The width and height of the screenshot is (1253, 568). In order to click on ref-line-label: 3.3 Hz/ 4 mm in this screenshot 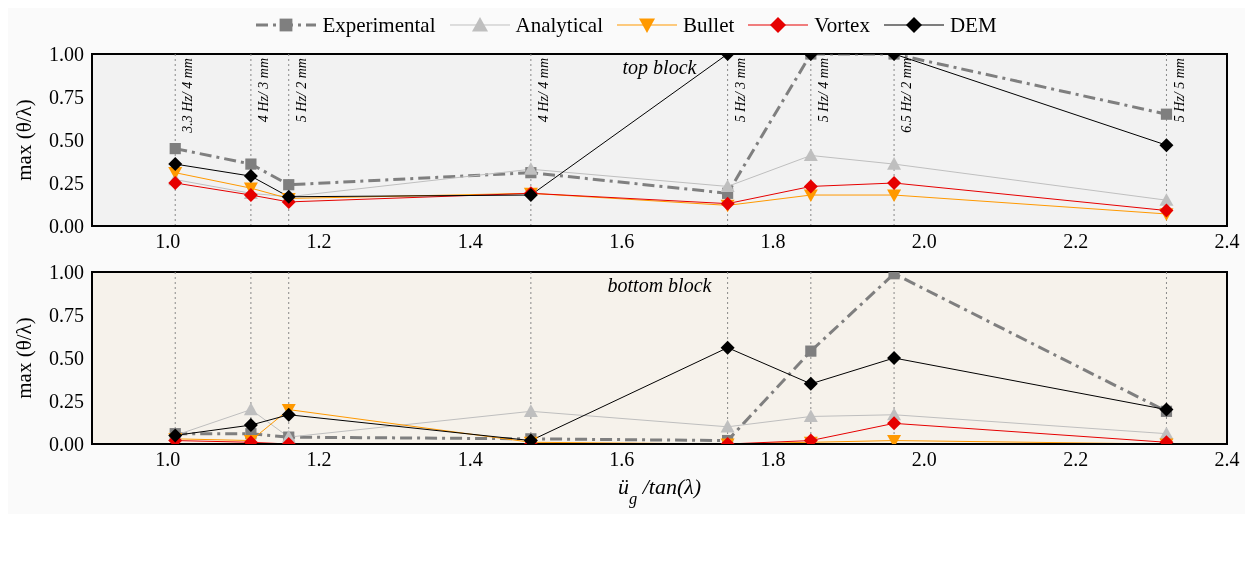, I will do `click(188, 96)`.